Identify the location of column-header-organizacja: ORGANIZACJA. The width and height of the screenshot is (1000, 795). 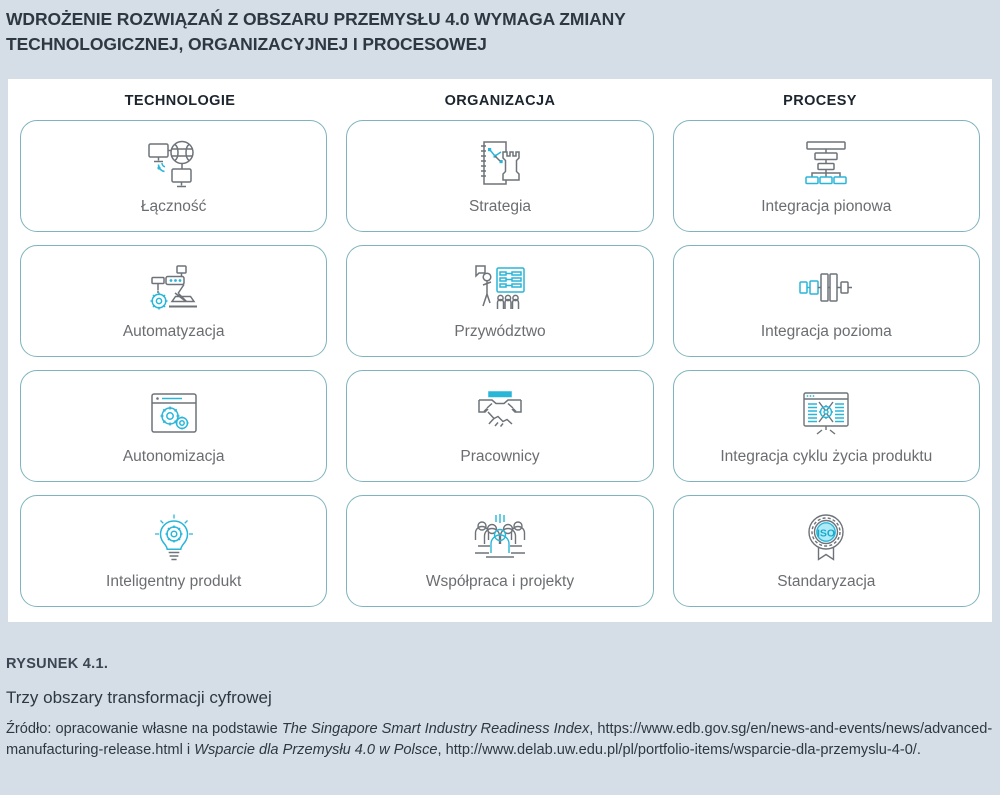
(500, 101).